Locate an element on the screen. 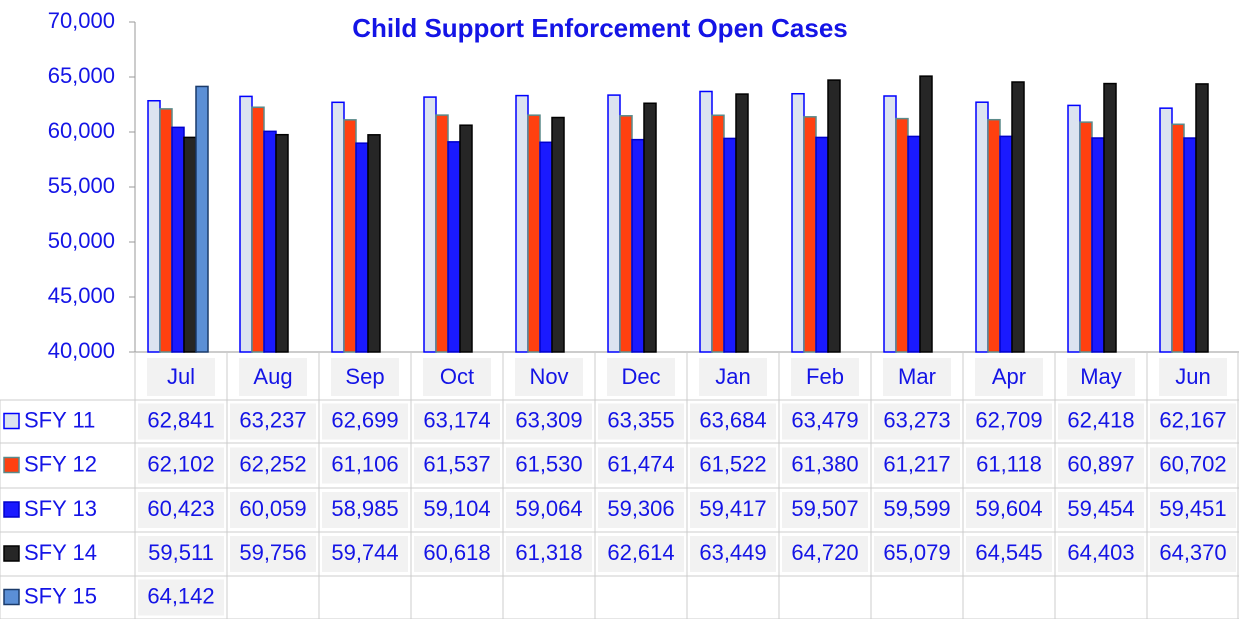 The image size is (1239, 624). value-label: 63,449 is located at coordinates (732, 552).